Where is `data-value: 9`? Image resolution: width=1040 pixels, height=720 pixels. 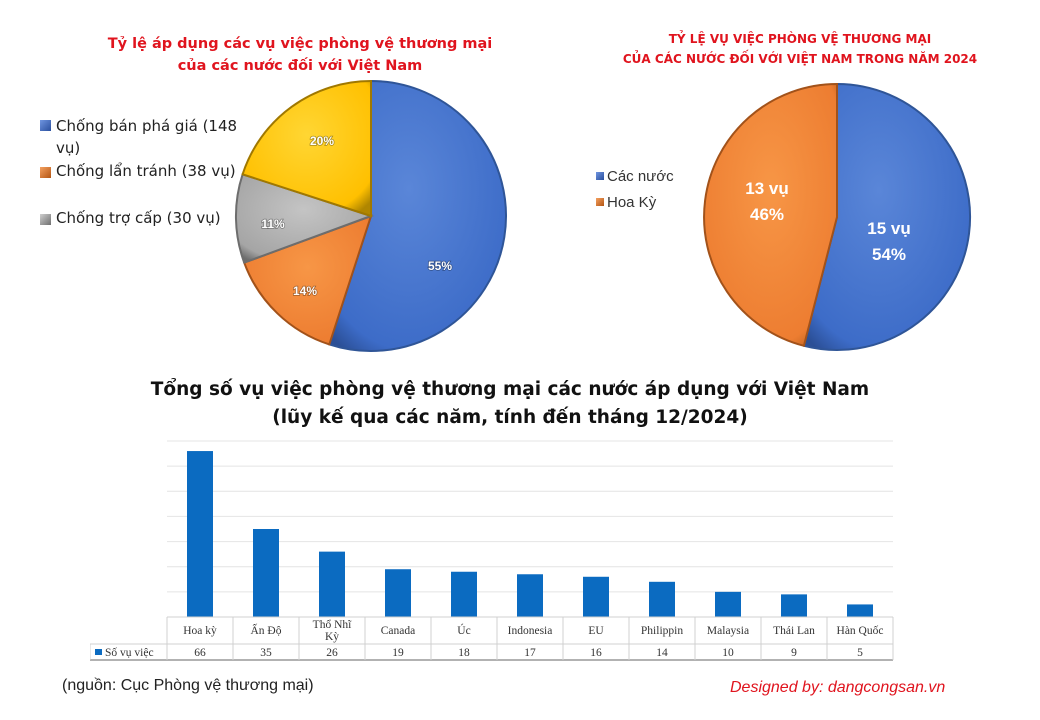
data-value: 9 is located at coordinates (794, 653).